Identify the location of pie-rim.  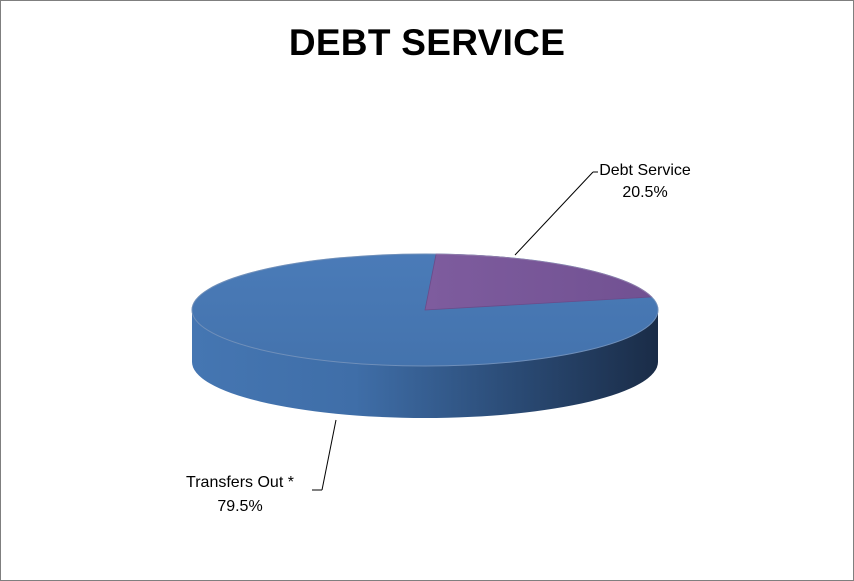
(425, 310).